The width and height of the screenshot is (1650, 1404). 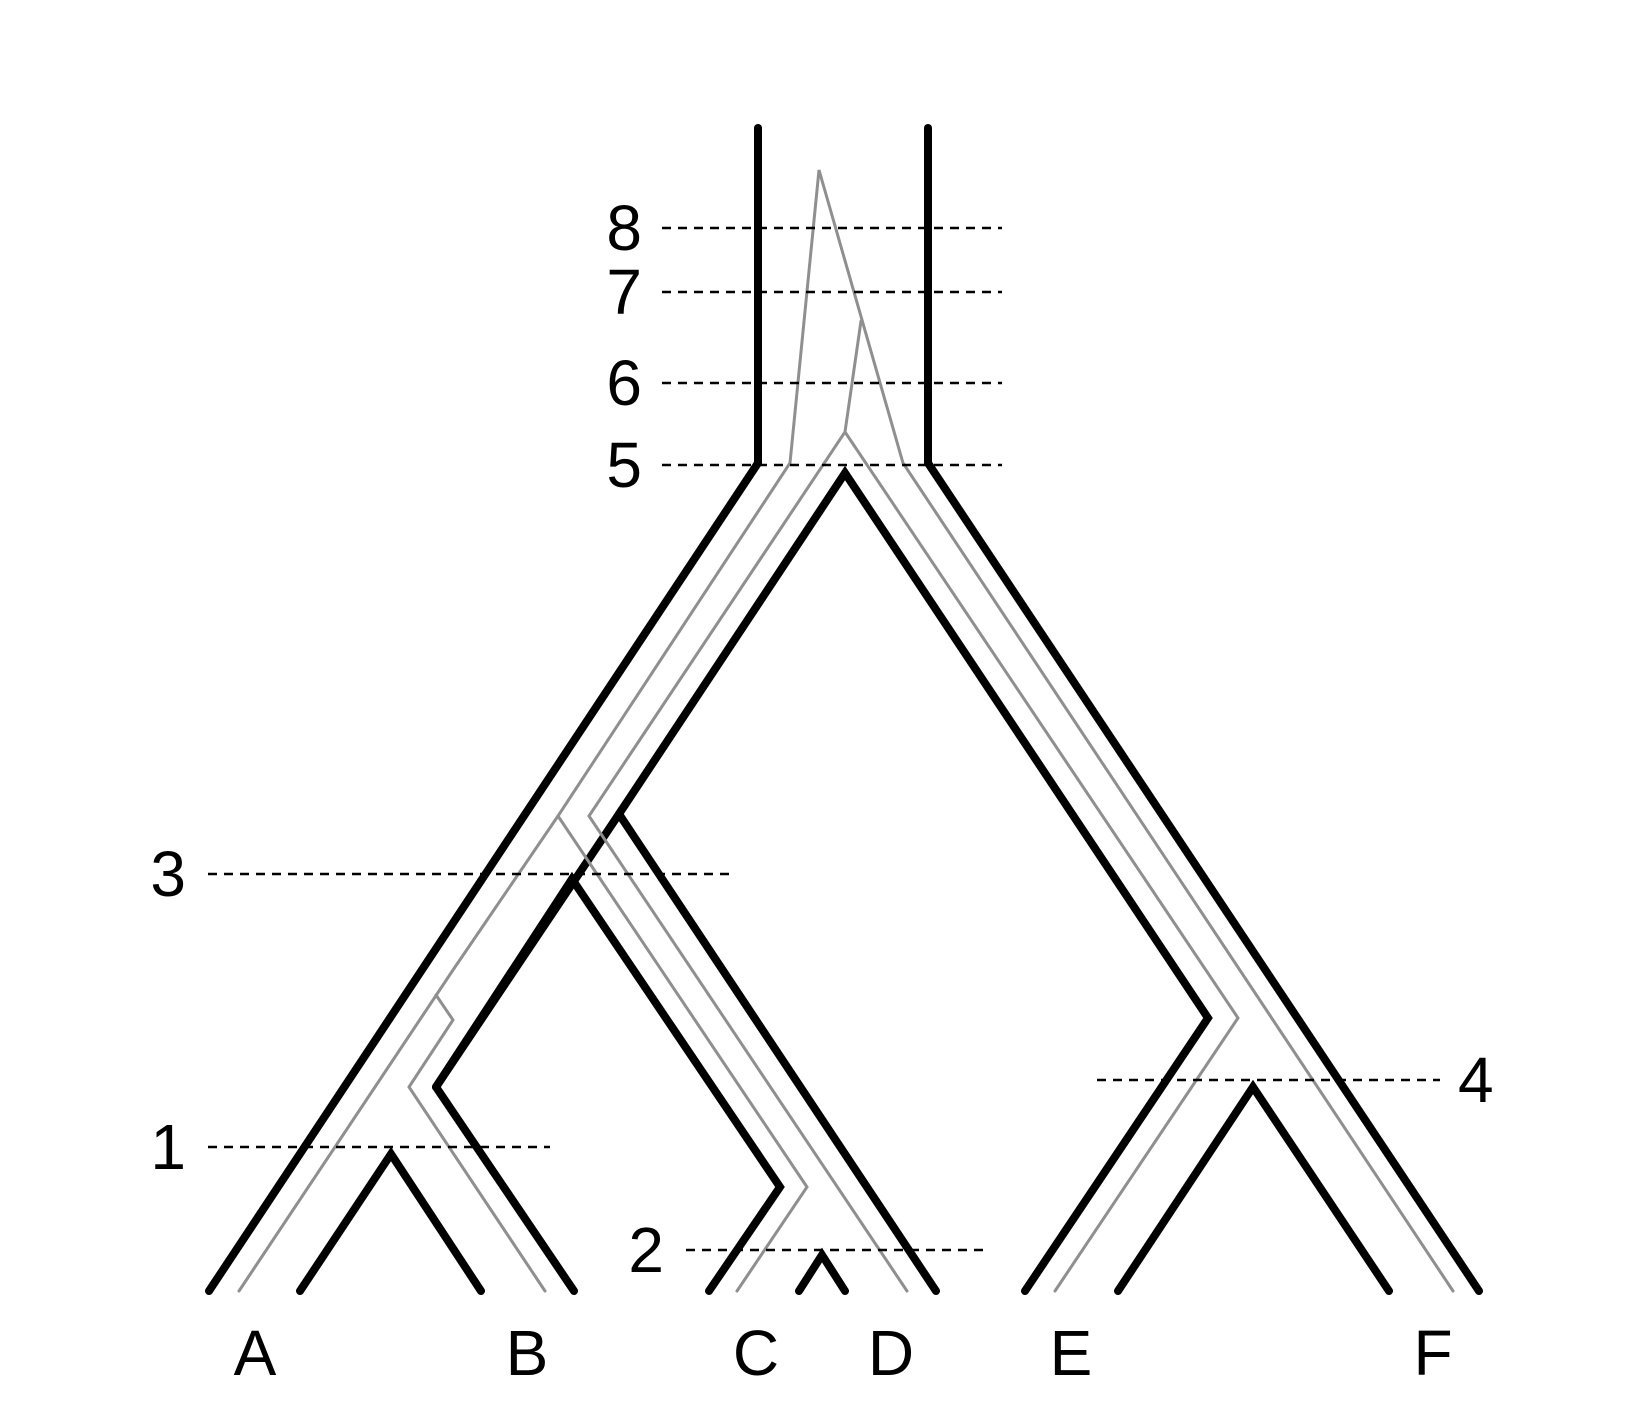 I want to click on gene-lineage-d, so click(x=748, y=806).